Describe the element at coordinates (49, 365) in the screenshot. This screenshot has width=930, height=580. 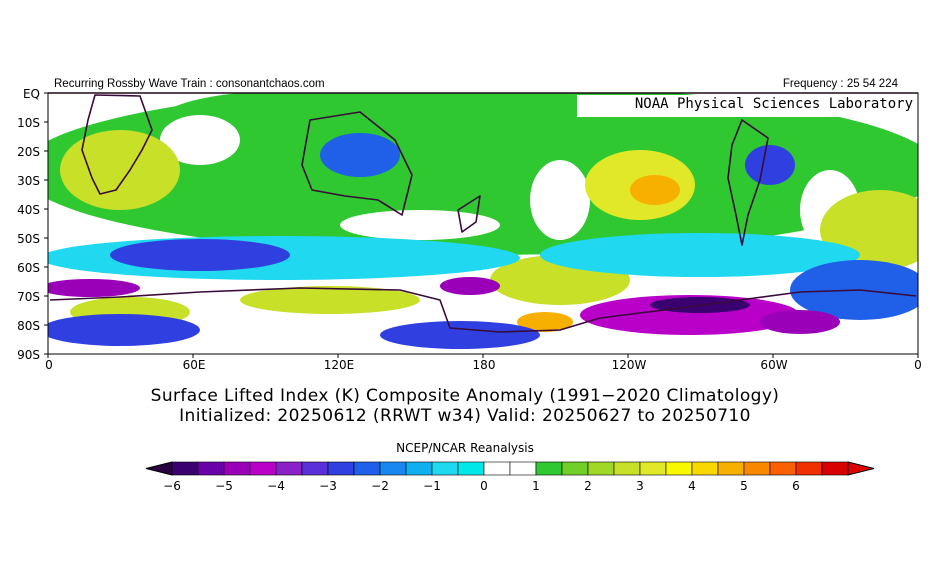
I see `lon-label-0: 0` at that location.